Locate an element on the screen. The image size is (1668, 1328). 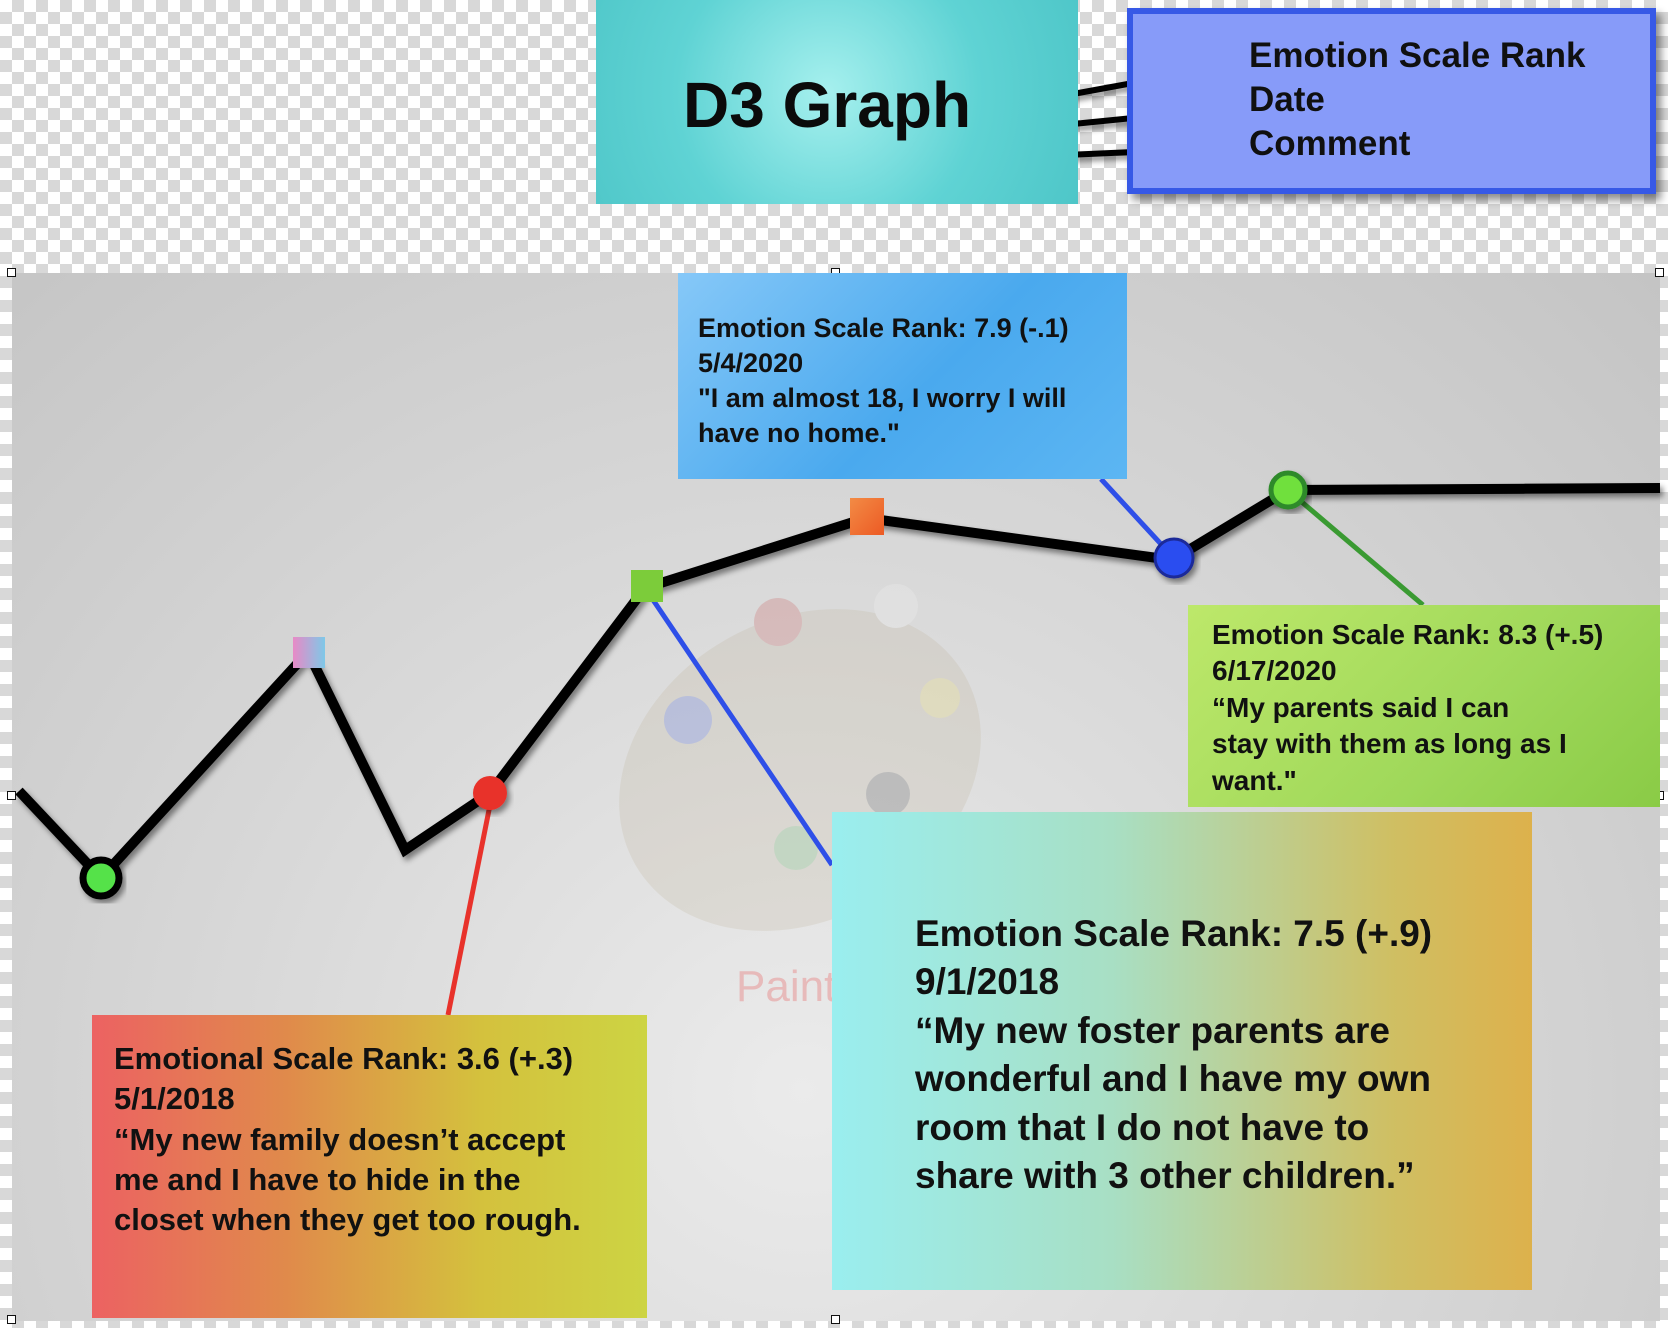
note-comment-line: wonderful and I have my own is located at coordinates (1173, 1079).